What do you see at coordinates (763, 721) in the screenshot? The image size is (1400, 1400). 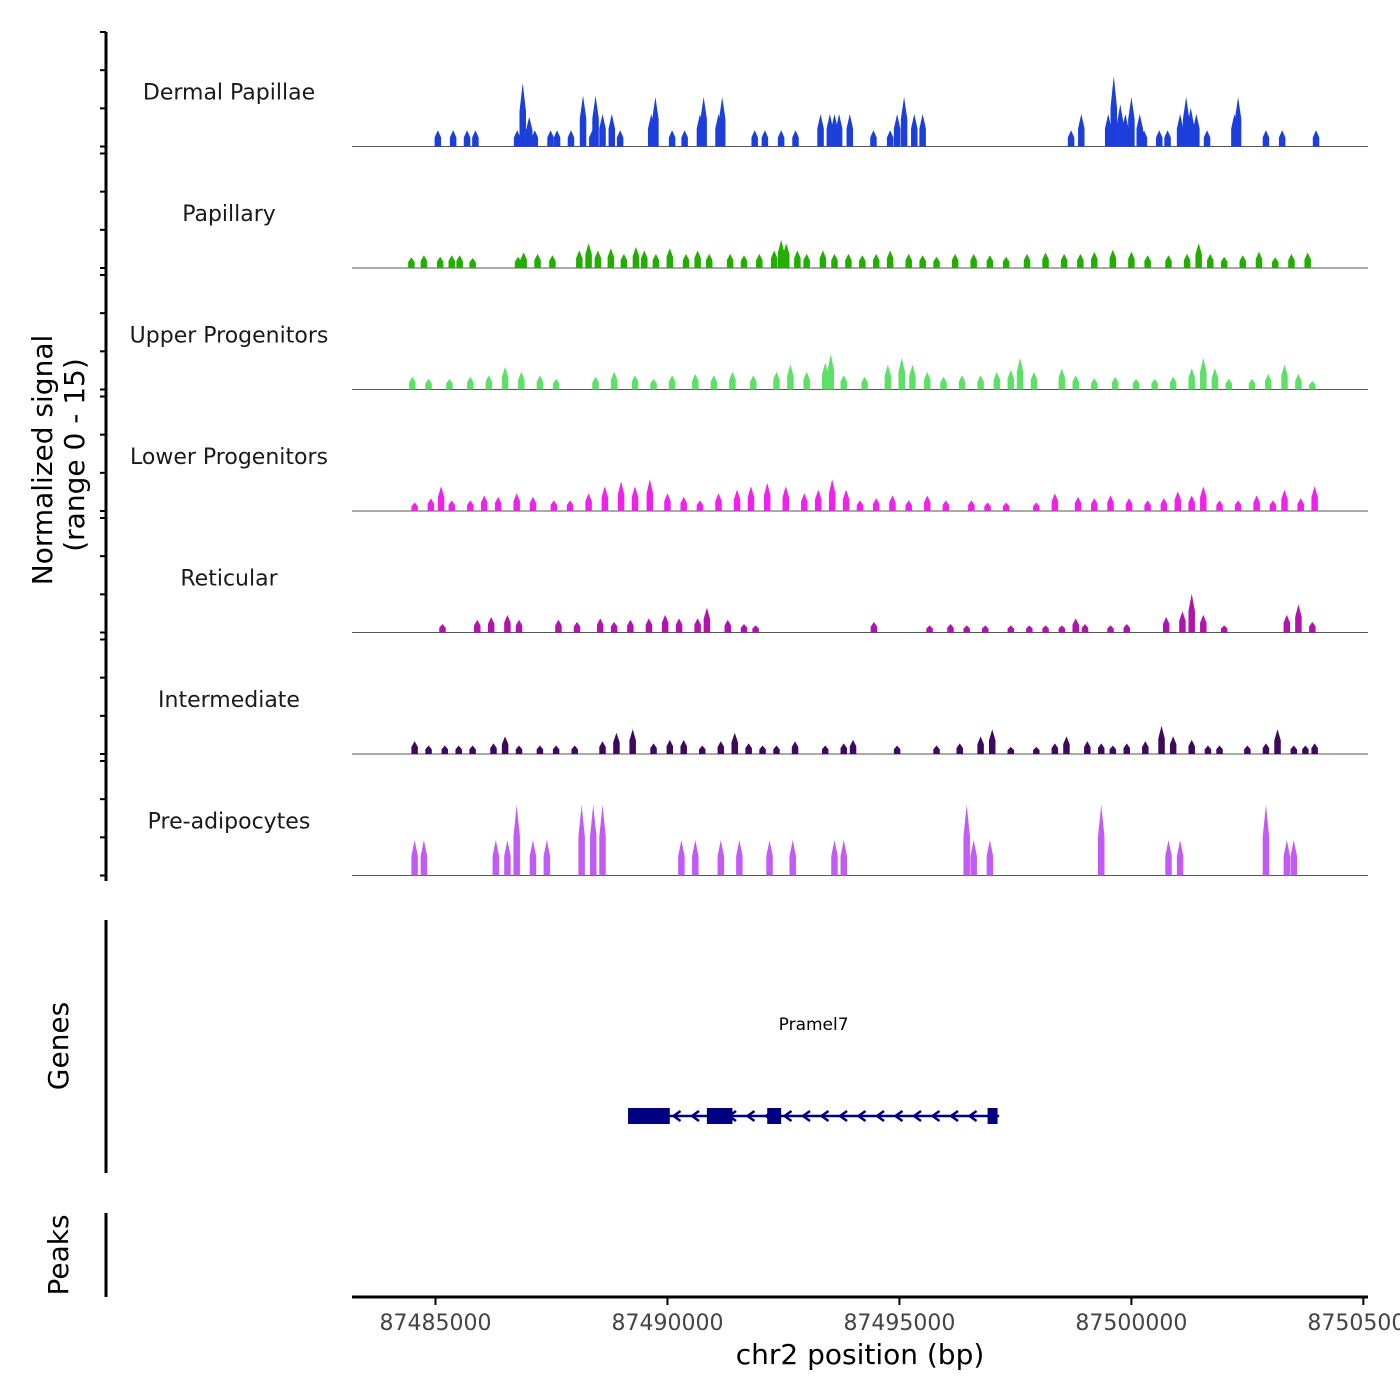 I see `track-intermediate: Intermediate` at bounding box center [763, 721].